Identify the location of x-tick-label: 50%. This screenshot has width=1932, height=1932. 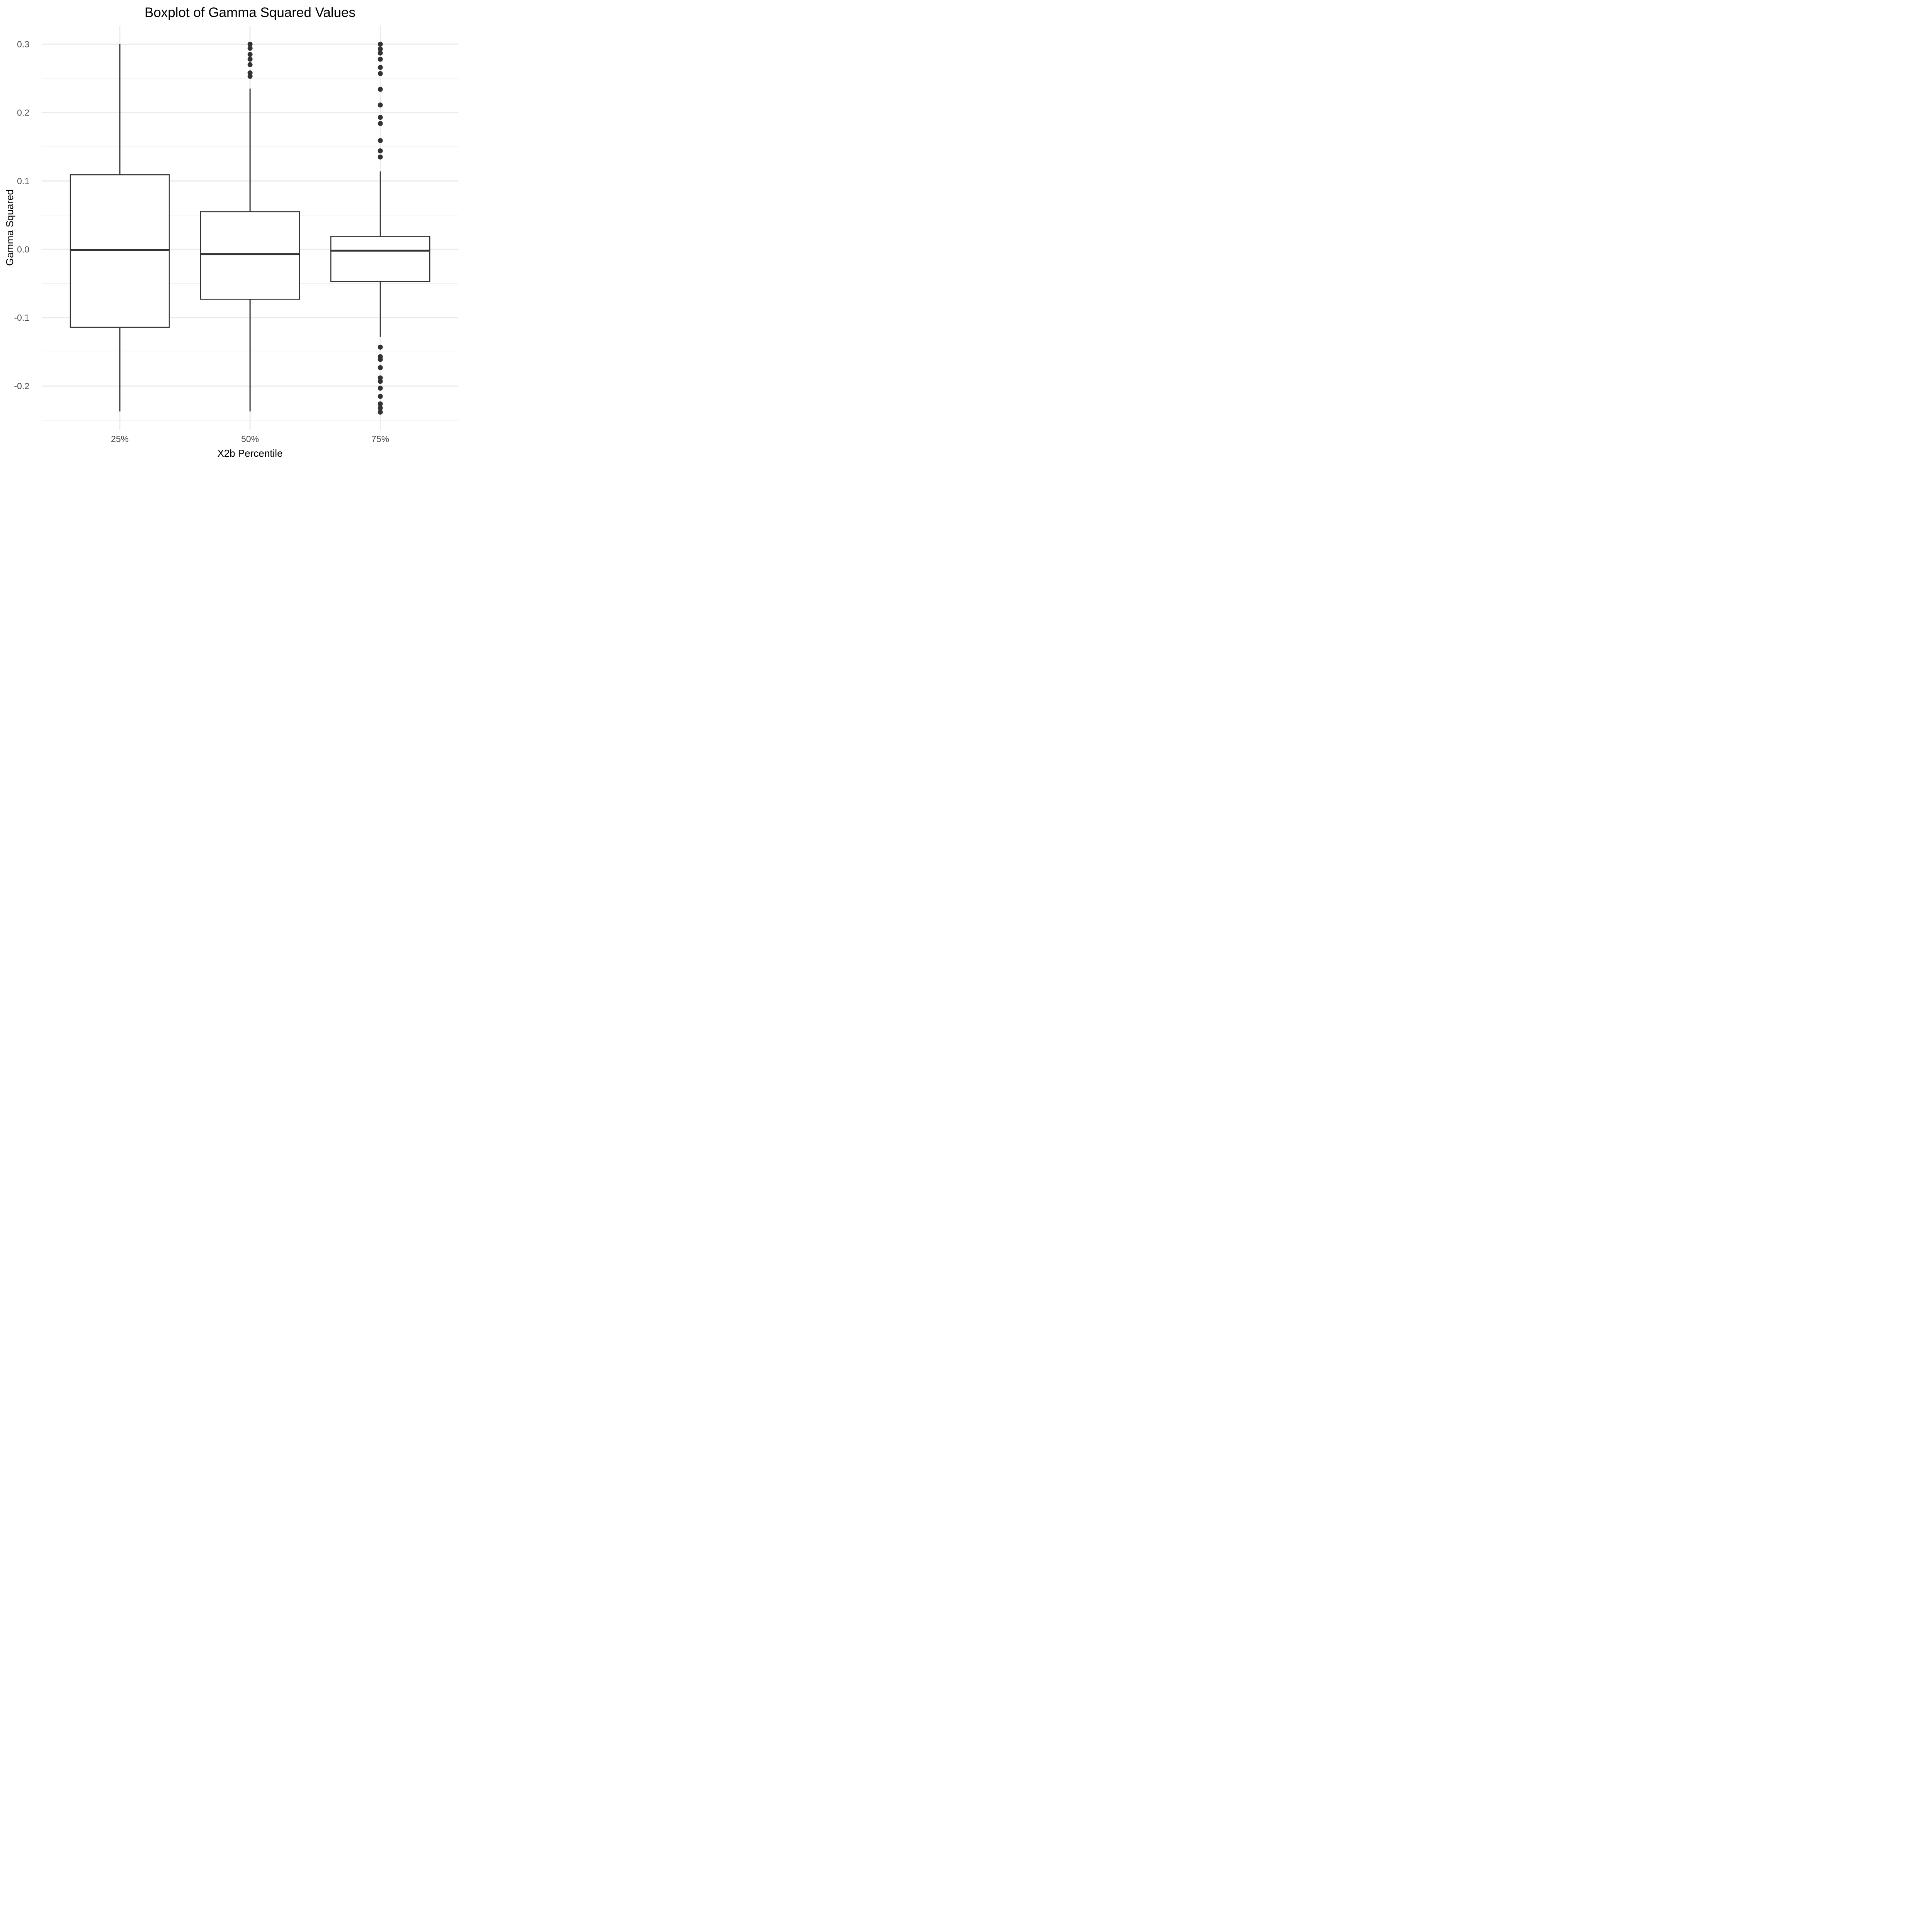
(250, 439).